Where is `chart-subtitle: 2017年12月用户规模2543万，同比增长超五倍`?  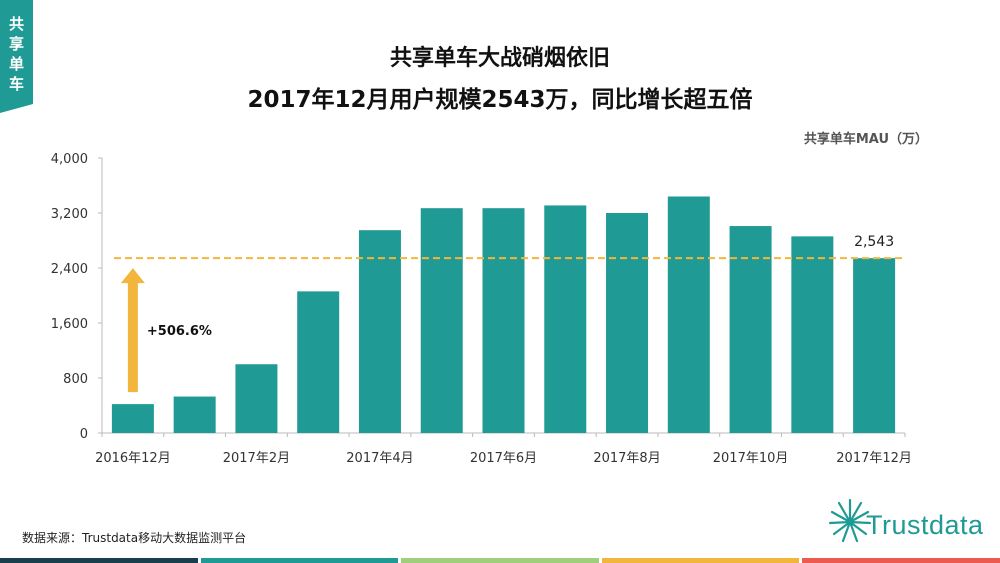
chart-subtitle: 2017年12月用户规模2543万，同比增长超五倍 is located at coordinates (500, 100).